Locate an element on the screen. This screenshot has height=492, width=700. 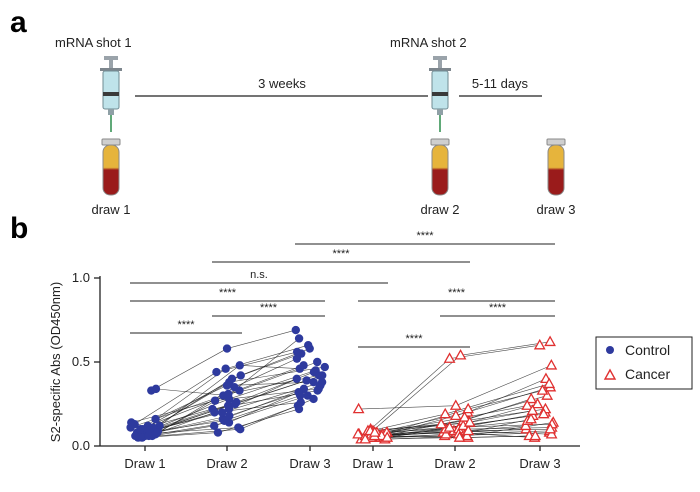
syringe-2-icon is located at coordinates (440, 94).